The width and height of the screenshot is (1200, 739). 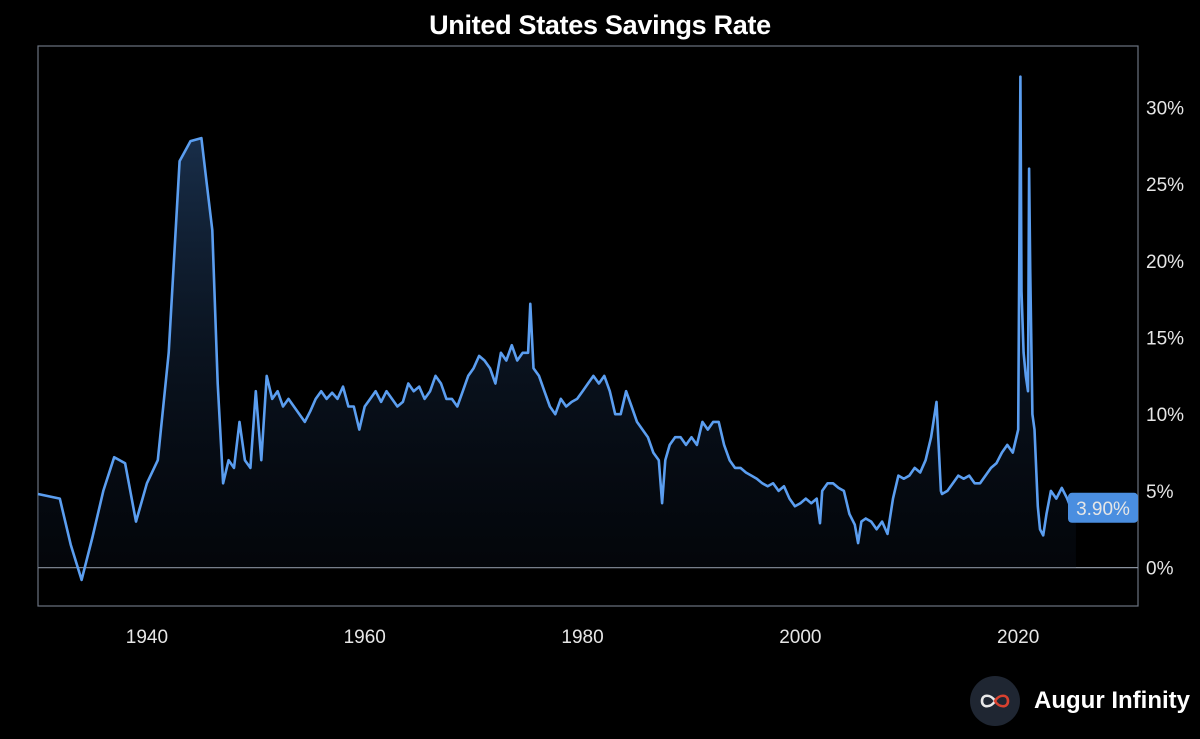 What do you see at coordinates (1165, 415) in the screenshot?
I see `y-tick-label: 10%` at bounding box center [1165, 415].